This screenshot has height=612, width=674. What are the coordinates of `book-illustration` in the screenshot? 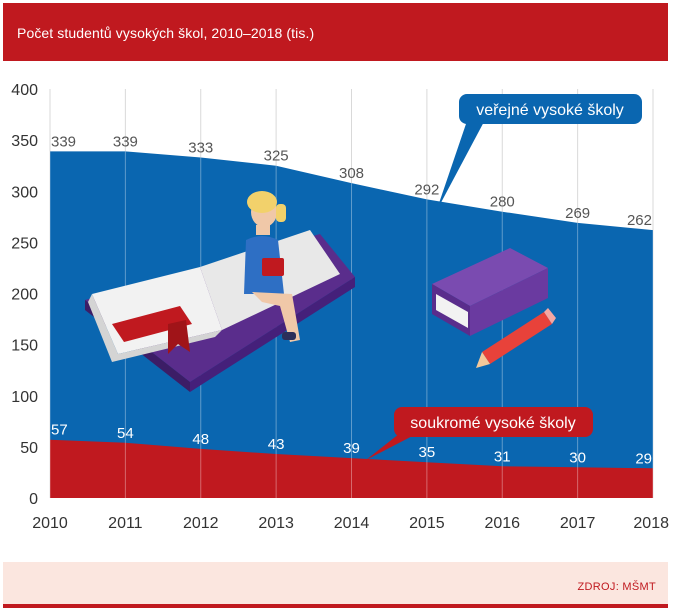 It's located at (220, 311).